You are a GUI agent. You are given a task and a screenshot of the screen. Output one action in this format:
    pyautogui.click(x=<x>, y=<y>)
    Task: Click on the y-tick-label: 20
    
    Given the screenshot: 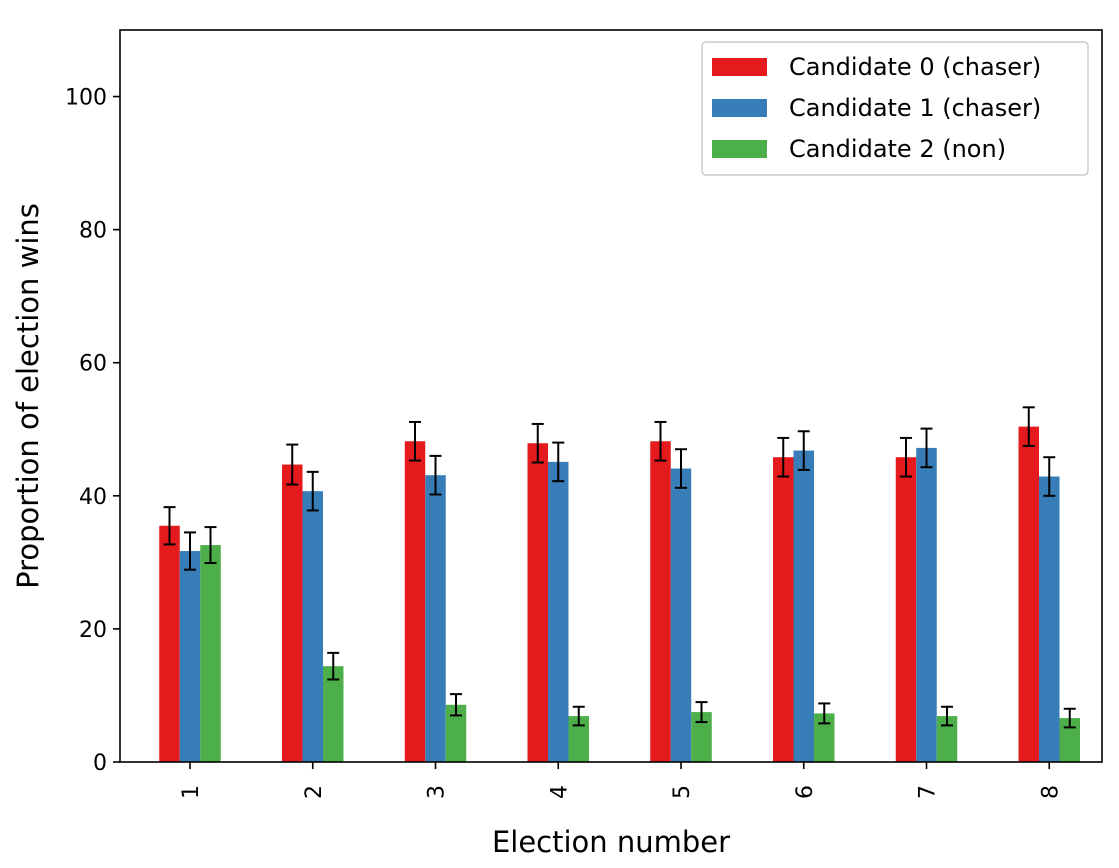 What is the action you would take?
    pyautogui.click(x=93, y=630)
    